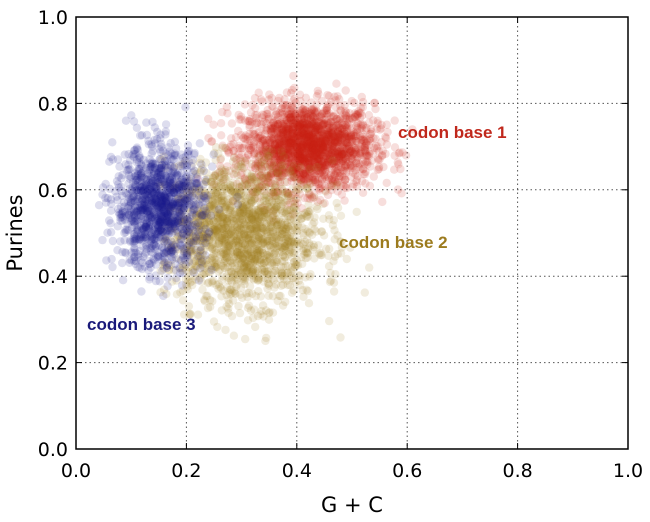 The width and height of the screenshot is (650, 522). What do you see at coordinates (186, 471) in the screenshot?
I see `x-tick-label: 0.2` at bounding box center [186, 471].